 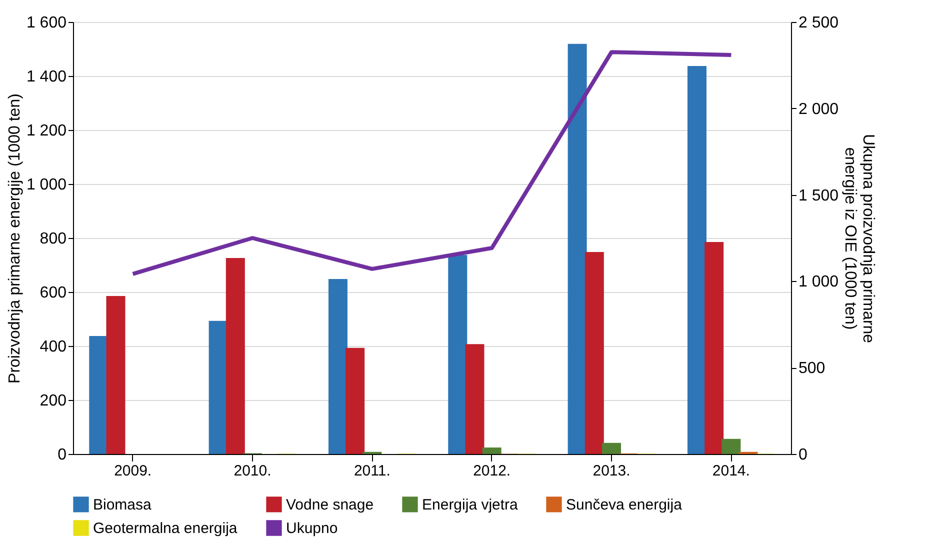 What do you see at coordinates (818, 23) in the screenshot?
I see `y2-tick-label: 2 500` at bounding box center [818, 23].